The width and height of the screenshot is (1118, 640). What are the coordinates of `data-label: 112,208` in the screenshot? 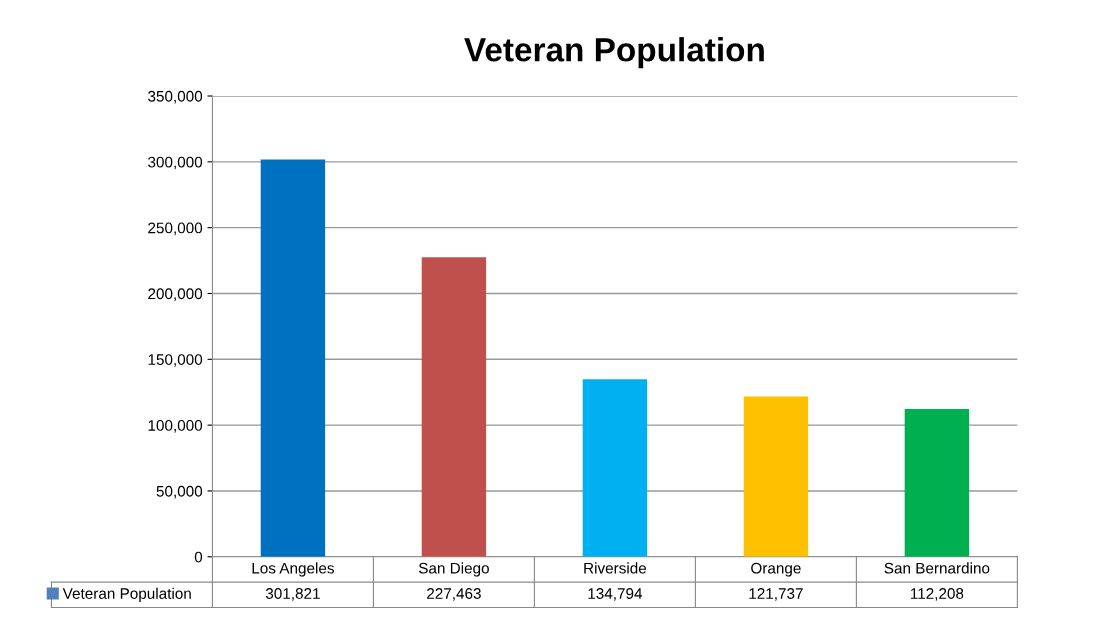 It's located at (937, 594).